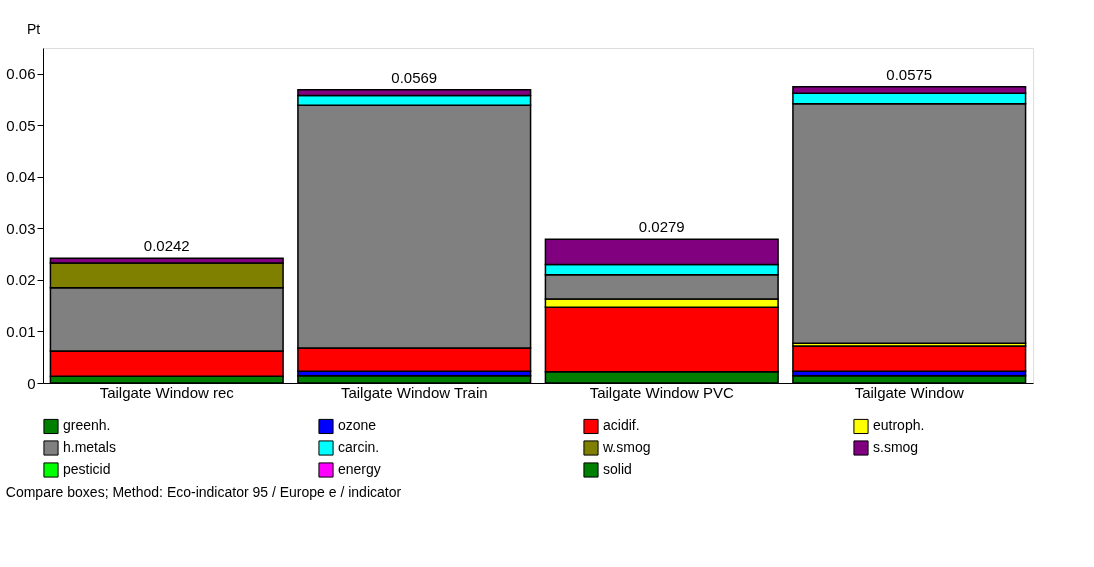  What do you see at coordinates (166, 246) in the screenshot?
I see `total-label: 0.0242` at bounding box center [166, 246].